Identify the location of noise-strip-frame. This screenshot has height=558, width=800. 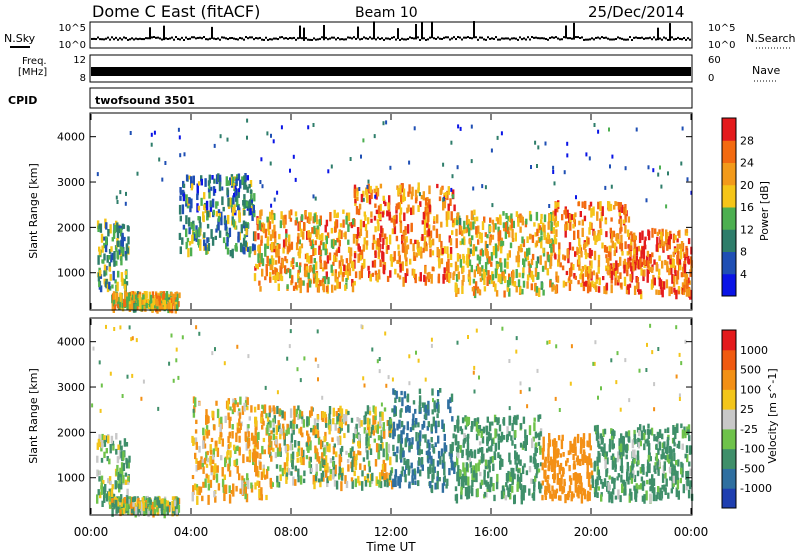
(391, 35).